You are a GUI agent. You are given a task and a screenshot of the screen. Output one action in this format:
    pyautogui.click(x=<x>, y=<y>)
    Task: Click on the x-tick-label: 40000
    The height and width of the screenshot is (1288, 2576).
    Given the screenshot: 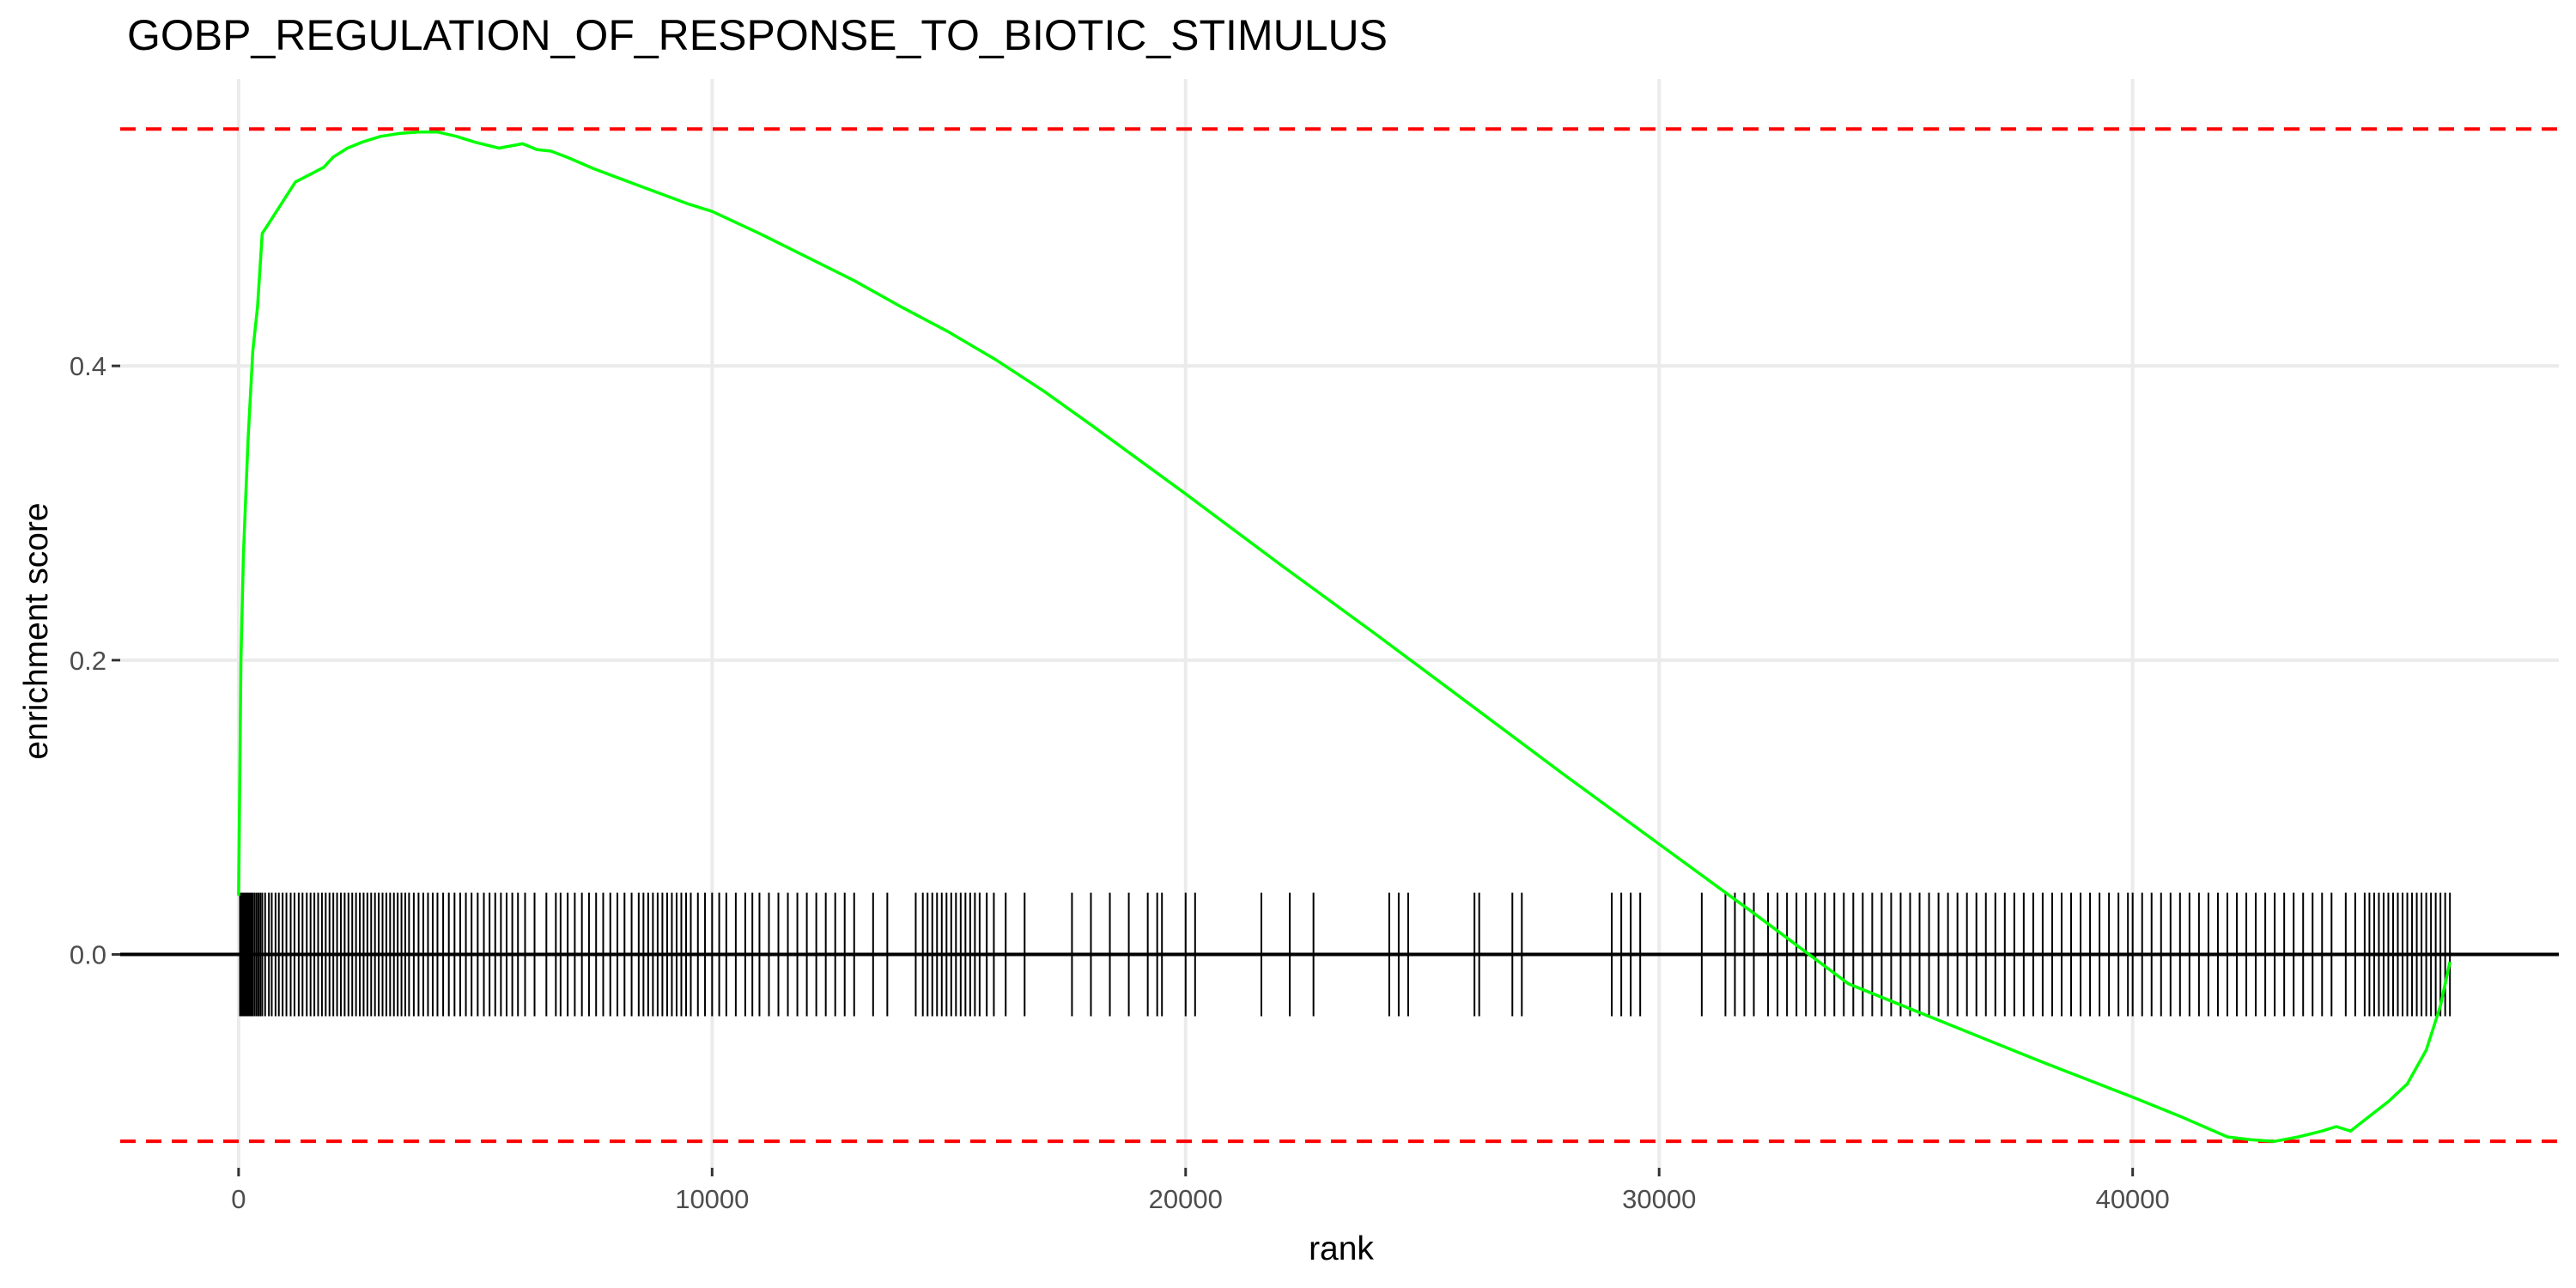 What is the action you would take?
    pyautogui.click(x=2133, y=1199)
    